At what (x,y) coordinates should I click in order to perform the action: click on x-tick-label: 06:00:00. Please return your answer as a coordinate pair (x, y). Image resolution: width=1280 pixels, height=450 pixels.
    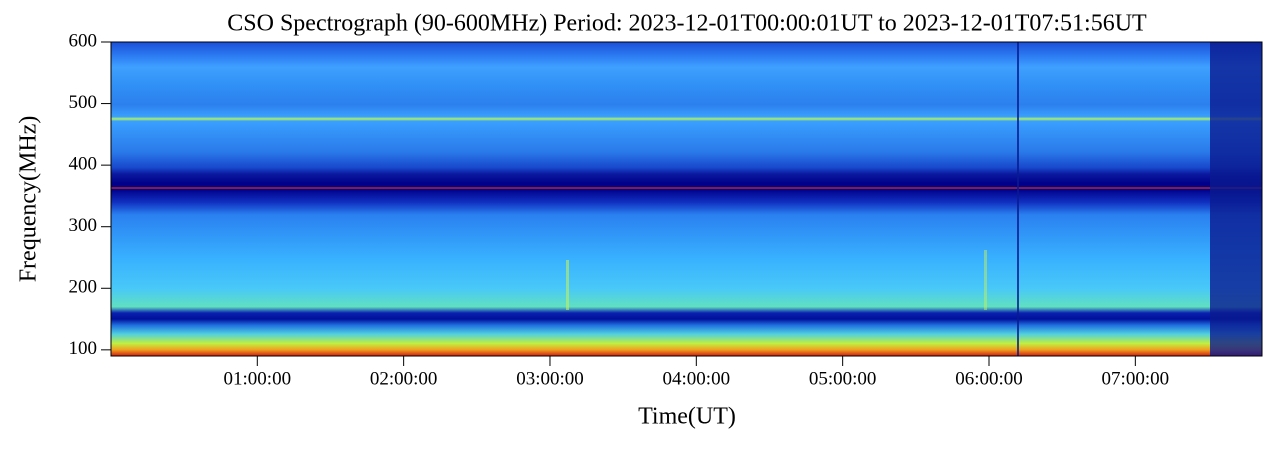
    Looking at the image, I should click on (989, 378).